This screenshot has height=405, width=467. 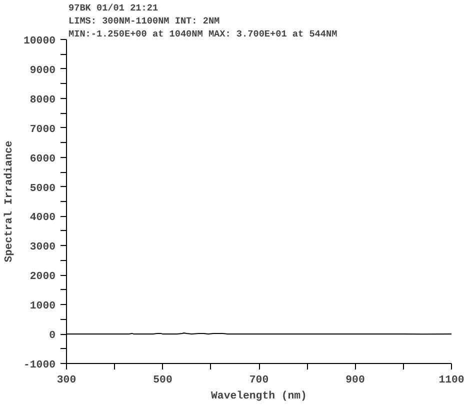 What do you see at coordinates (259, 380) in the screenshot?
I see `x-tick-label: 700` at bounding box center [259, 380].